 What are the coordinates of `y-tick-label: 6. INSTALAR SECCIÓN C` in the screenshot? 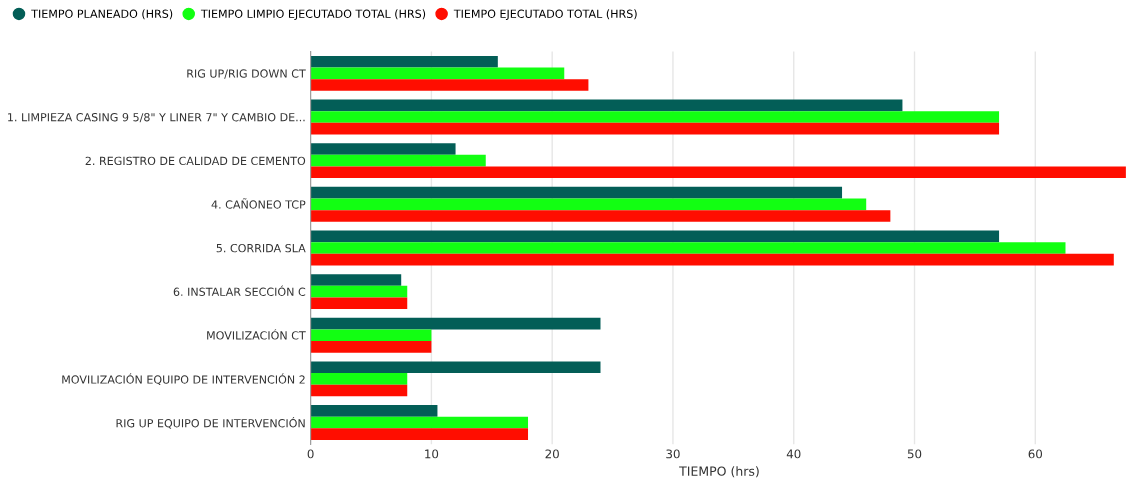 It's located at (239, 290).